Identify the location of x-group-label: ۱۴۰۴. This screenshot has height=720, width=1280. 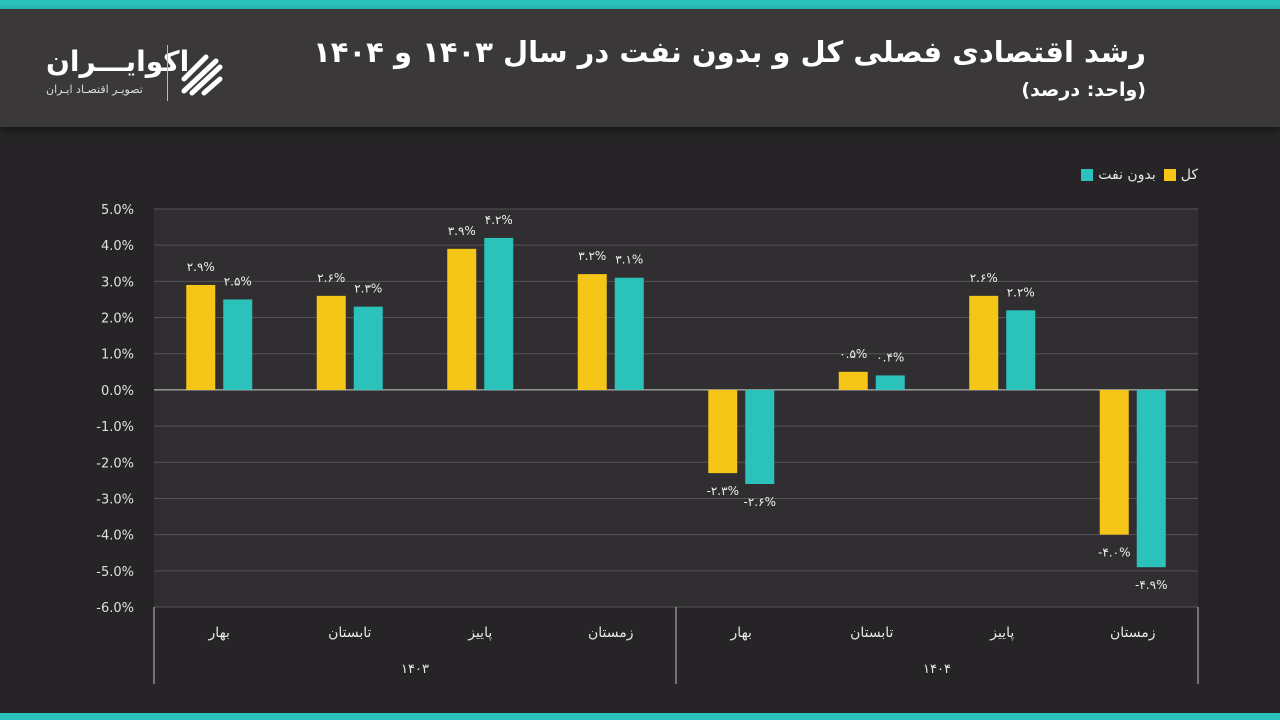
(937, 669).